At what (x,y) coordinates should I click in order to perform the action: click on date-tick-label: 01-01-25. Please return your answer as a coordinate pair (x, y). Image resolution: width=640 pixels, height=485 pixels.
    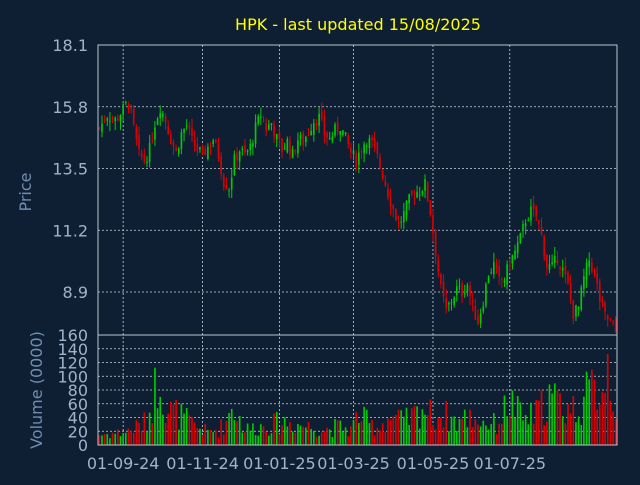
    Looking at the image, I should click on (279, 463).